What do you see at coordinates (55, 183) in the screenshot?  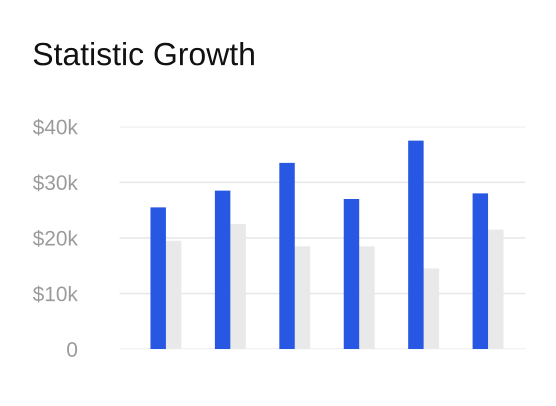 I see `y-tick-label: $30k` at bounding box center [55, 183].